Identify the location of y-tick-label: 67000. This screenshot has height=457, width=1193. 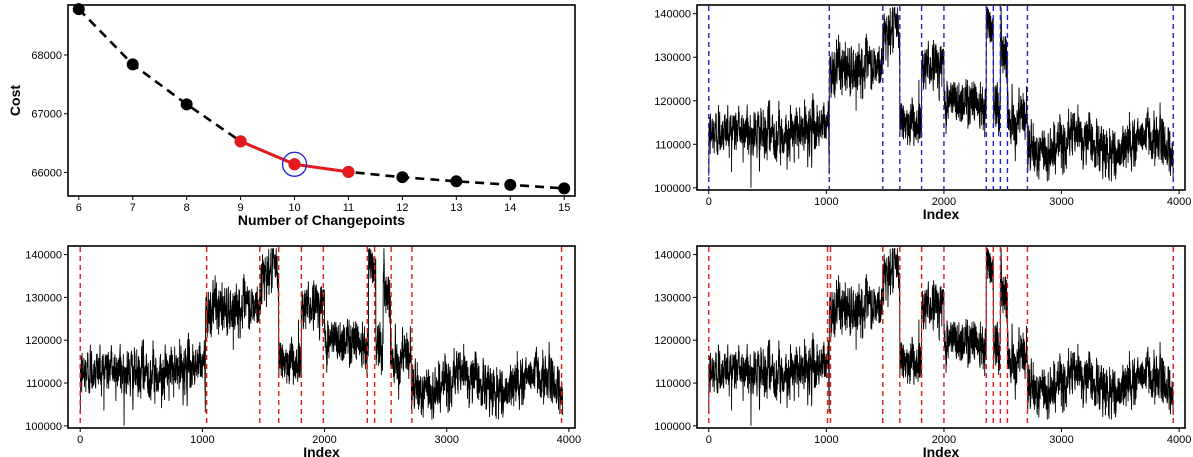
(46, 115).